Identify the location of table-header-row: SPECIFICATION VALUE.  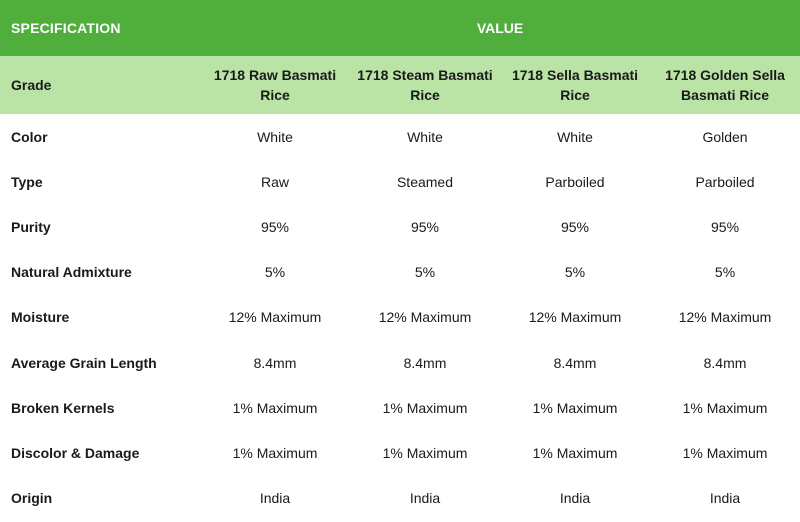
(400, 28).